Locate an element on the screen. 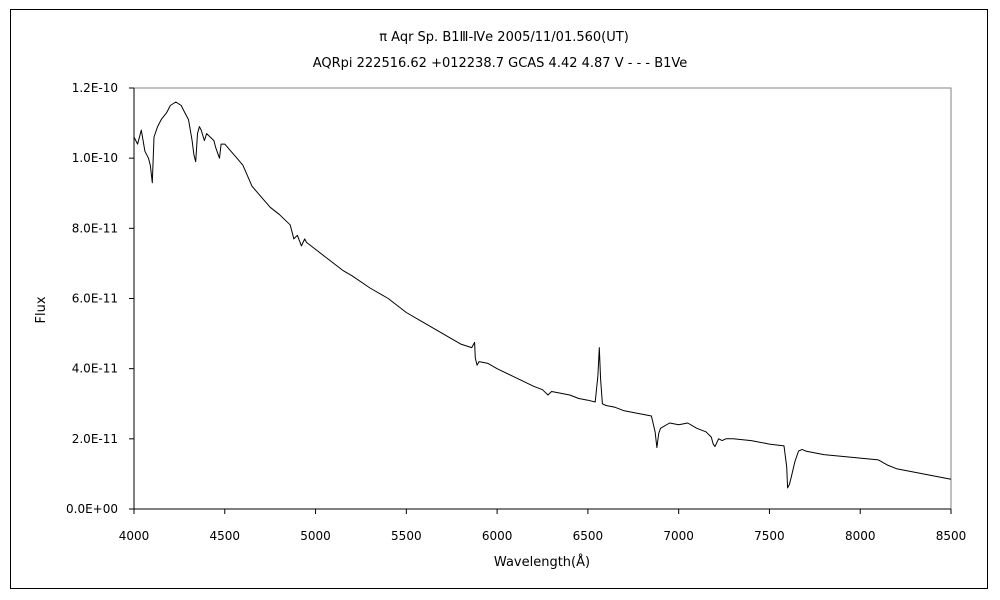 This screenshot has width=1000, height=600. x-tick-label: 7500 is located at coordinates (769, 536).